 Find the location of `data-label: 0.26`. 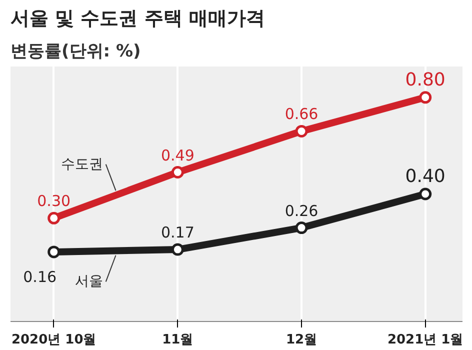

data-label: 0.26 is located at coordinates (301, 211).